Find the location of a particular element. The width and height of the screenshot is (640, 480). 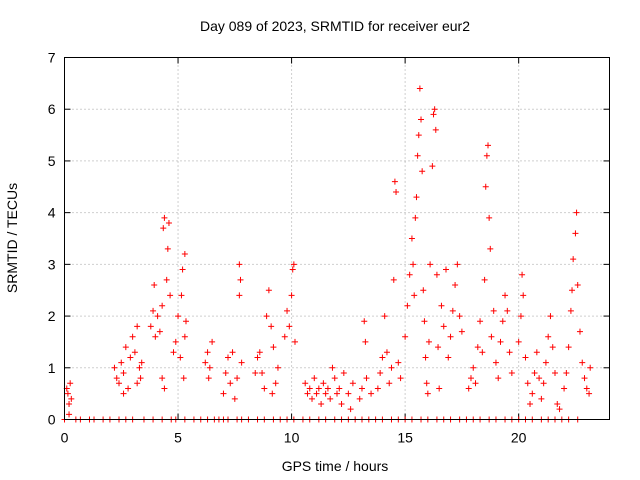

y-tick-label: 5 is located at coordinates (52, 161).